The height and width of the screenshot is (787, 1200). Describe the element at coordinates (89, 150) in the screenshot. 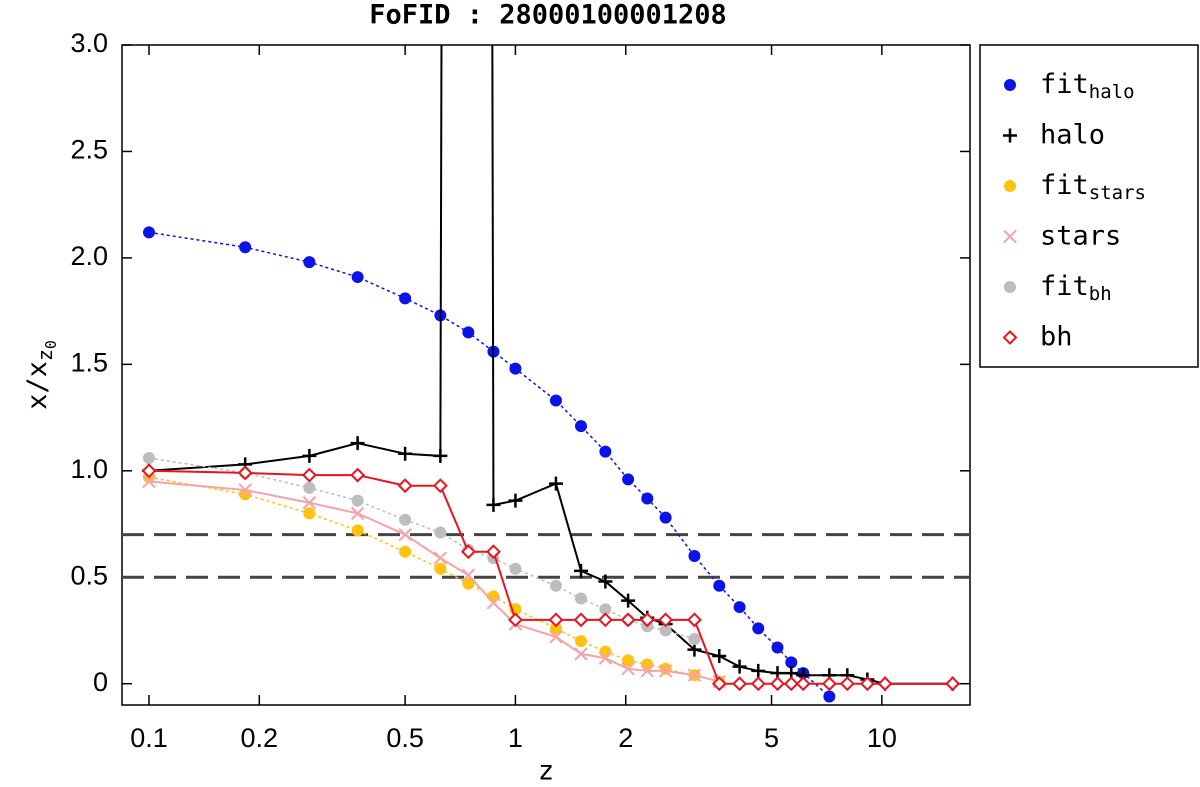

I see `y-tick-label: 2.5` at that location.